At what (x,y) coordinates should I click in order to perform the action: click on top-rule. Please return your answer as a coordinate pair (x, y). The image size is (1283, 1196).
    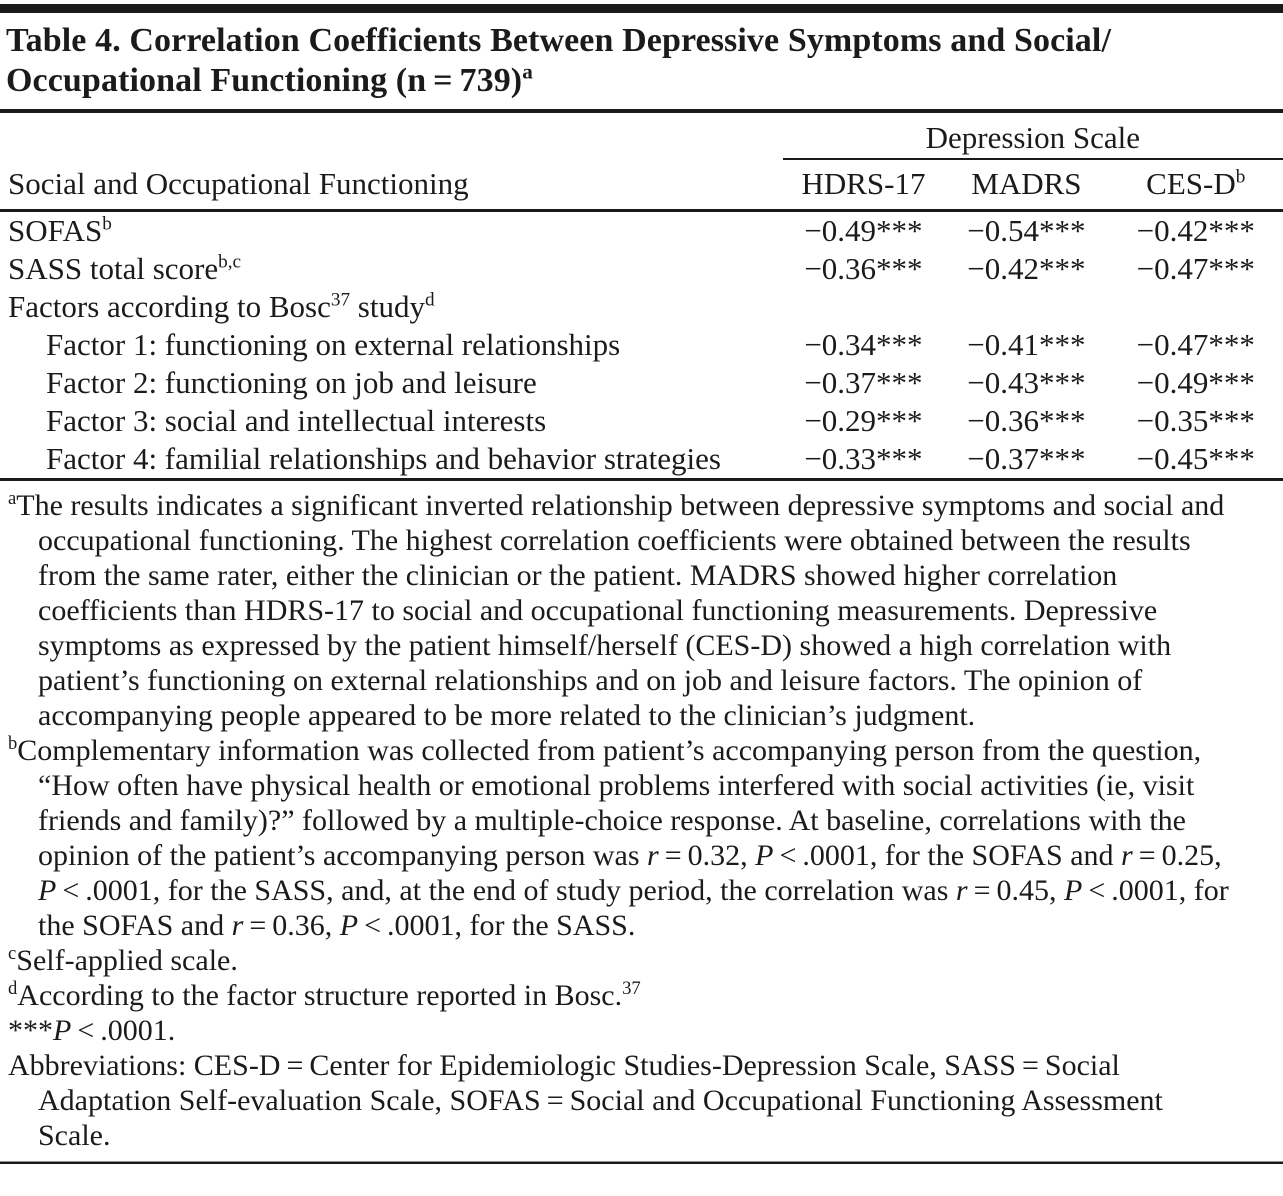
    Looking at the image, I should click on (641, 8).